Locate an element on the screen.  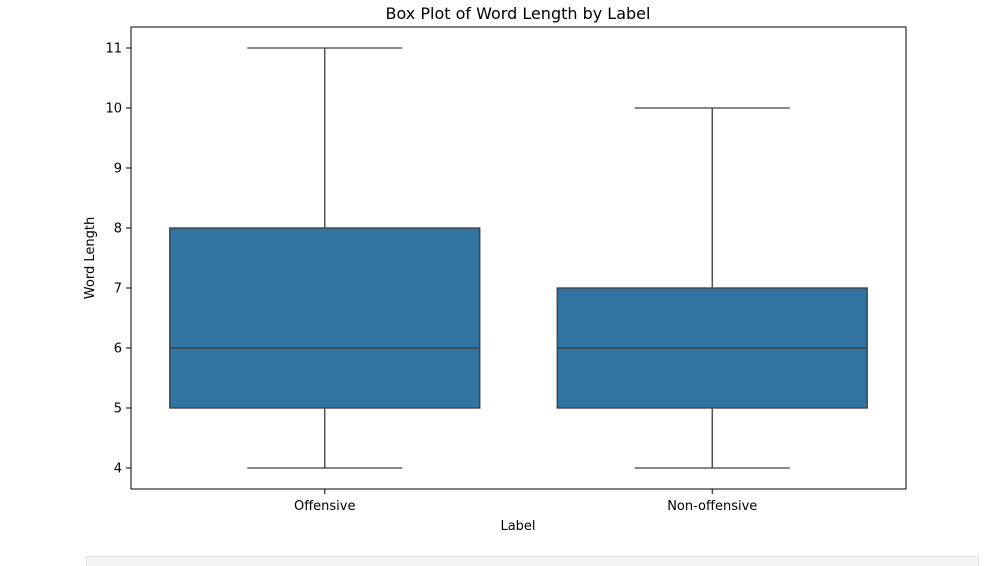
y-axis-label: Word Length is located at coordinates (90, 258).